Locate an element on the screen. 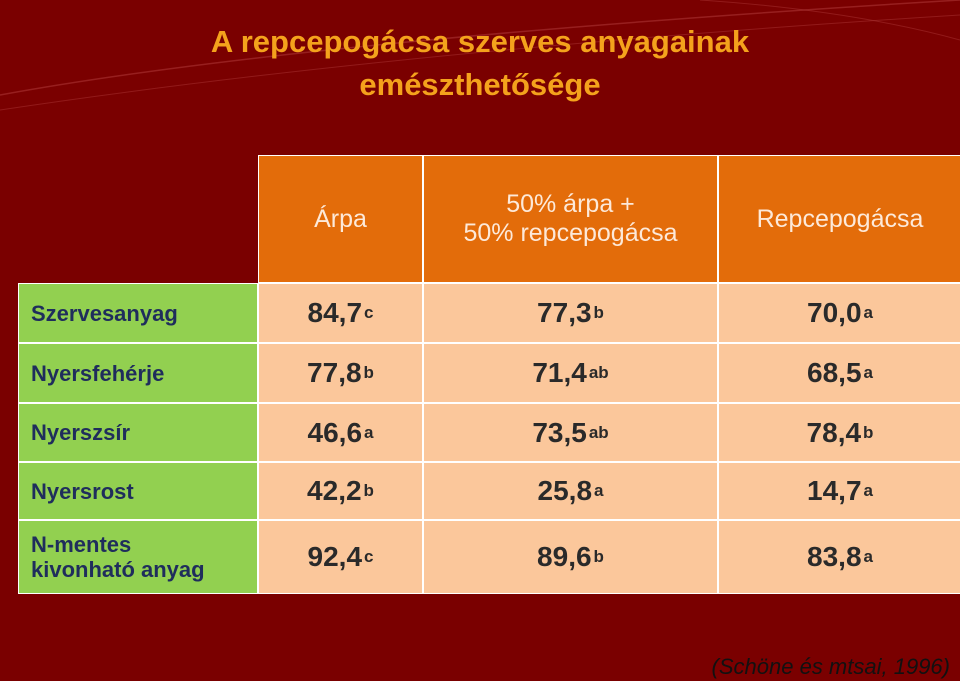 The width and height of the screenshot is (960, 681). data-cell: 78,4 b is located at coordinates (839, 432).